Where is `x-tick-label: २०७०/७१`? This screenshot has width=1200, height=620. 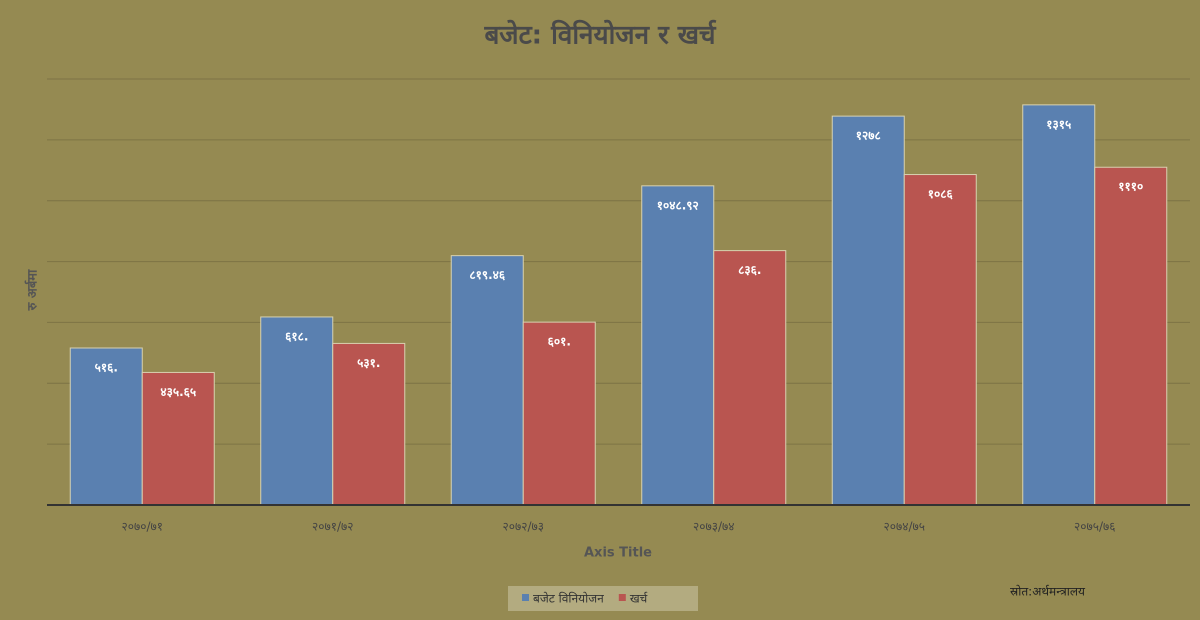
x-tick-label: २०७०/७१ is located at coordinates (142, 527).